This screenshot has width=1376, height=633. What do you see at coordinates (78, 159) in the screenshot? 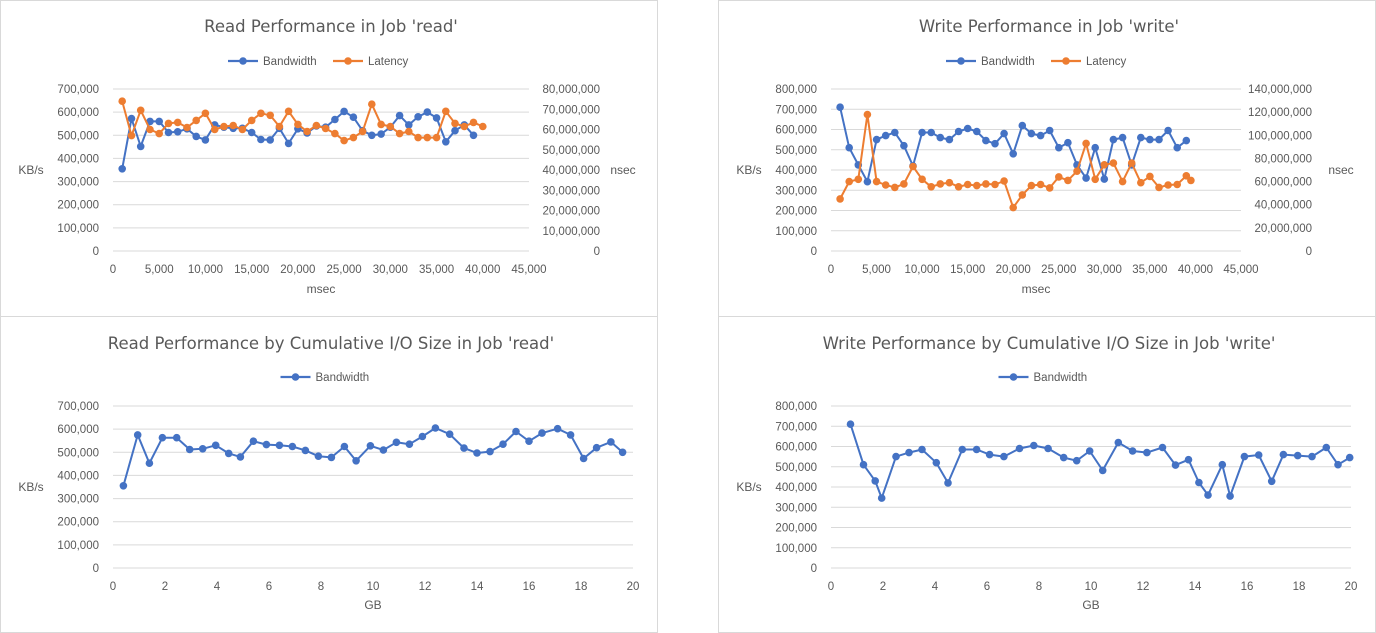
I see `y-tick-label: 400,000` at bounding box center [78, 159].